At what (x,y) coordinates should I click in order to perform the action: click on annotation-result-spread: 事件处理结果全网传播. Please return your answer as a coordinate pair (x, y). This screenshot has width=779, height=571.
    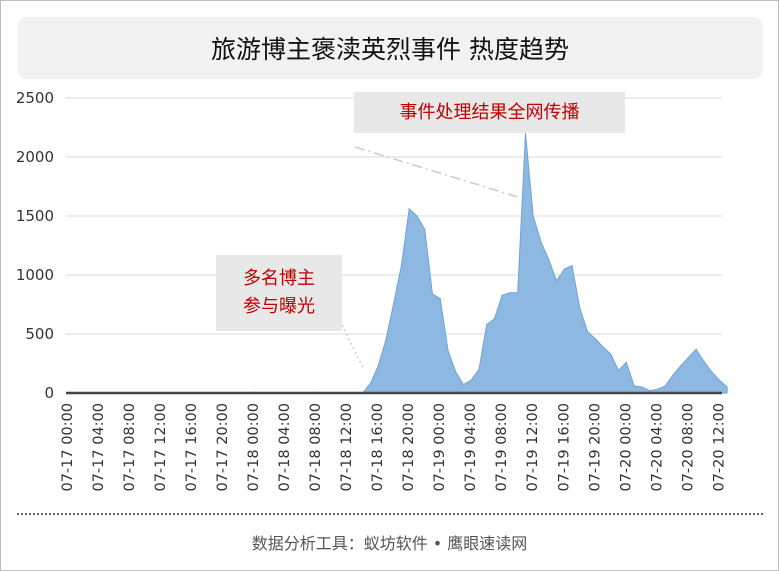
    Looking at the image, I should click on (489, 112).